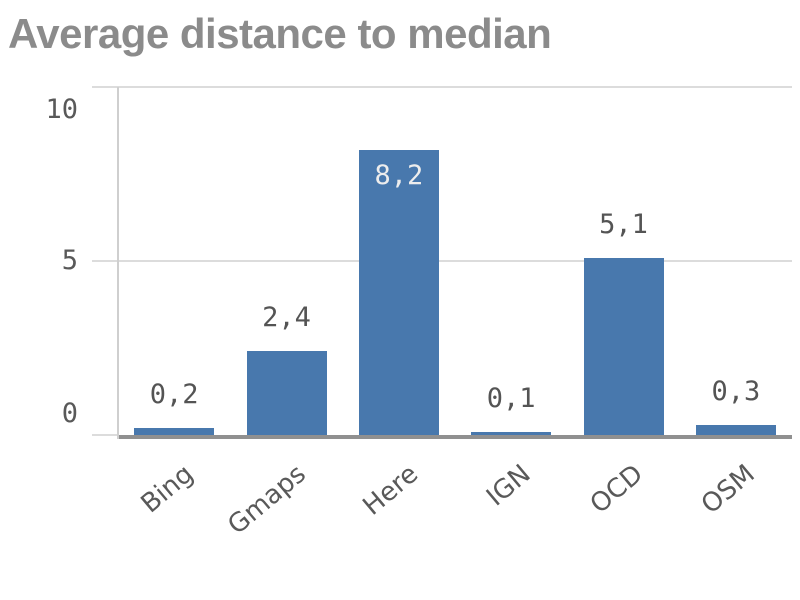 Image resolution: width=800 pixels, height=600 pixels. Describe the element at coordinates (391, 490) in the screenshot. I see `x-category-label-here: Here` at that location.